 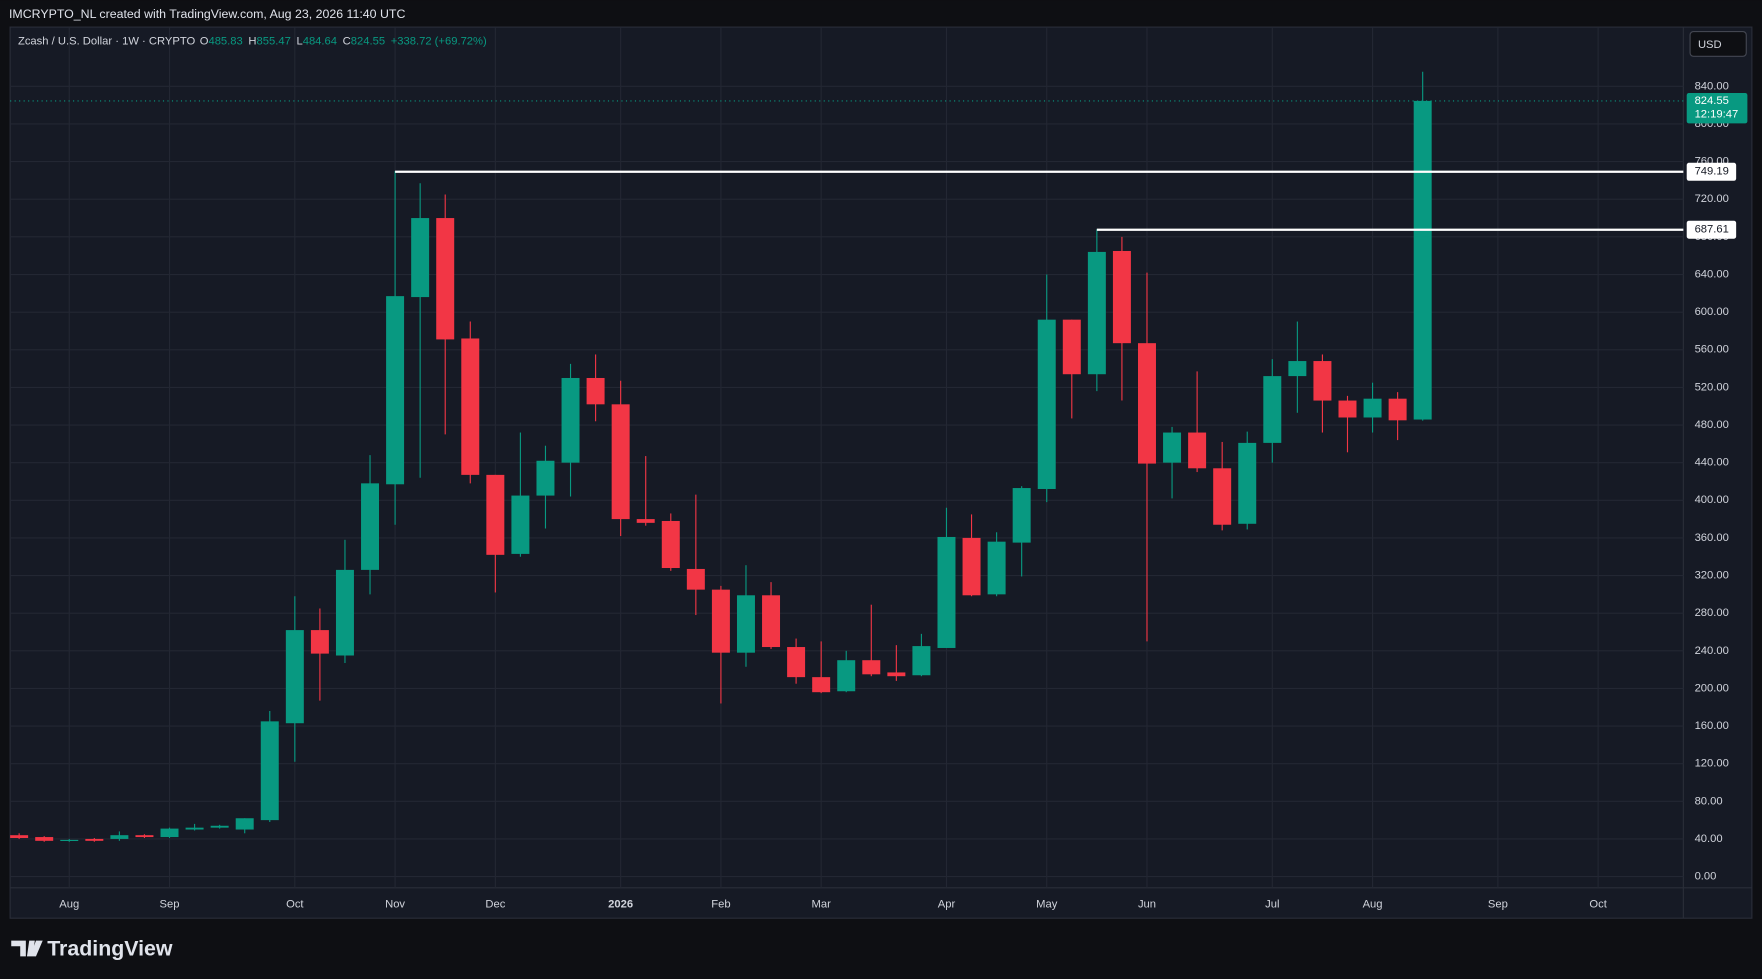 What do you see at coordinates (720, 905) in the screenshot?
I see `x-tick-label: Feb` at bounding box center [720, 905].